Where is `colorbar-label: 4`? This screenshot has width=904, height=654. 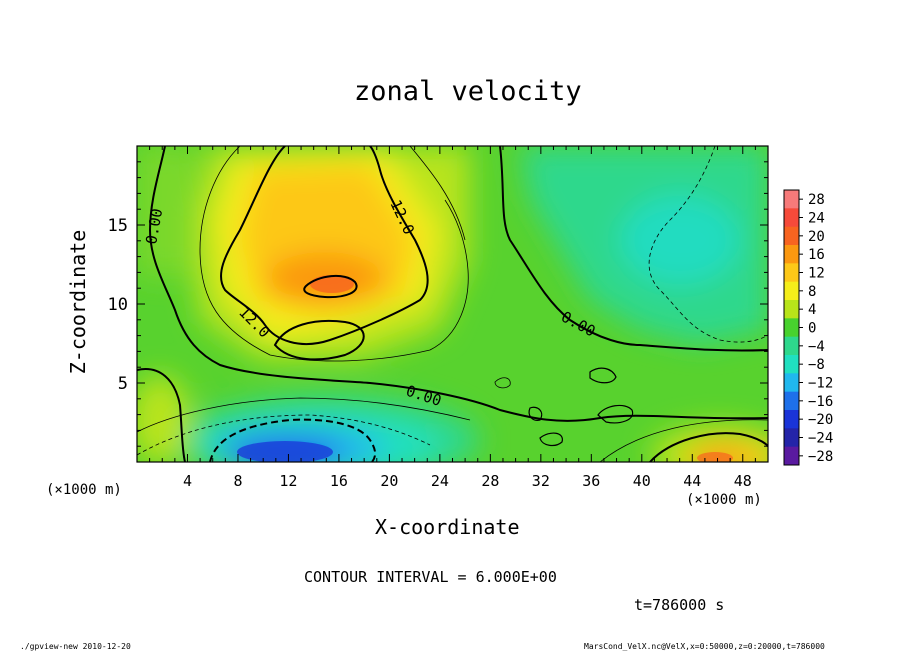 colorbar-label: 4 is located at coordinates (812, 310).